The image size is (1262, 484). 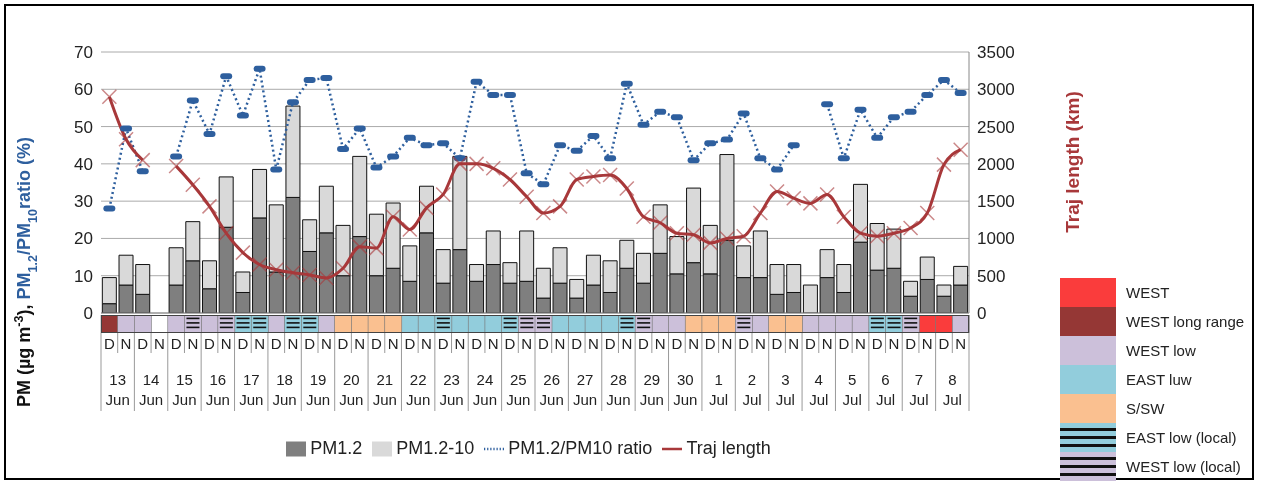 What do you see at coordinates (728, 448) in the screenshot?
I see `legend-label: Traj length` at bounding box center [728, 448].